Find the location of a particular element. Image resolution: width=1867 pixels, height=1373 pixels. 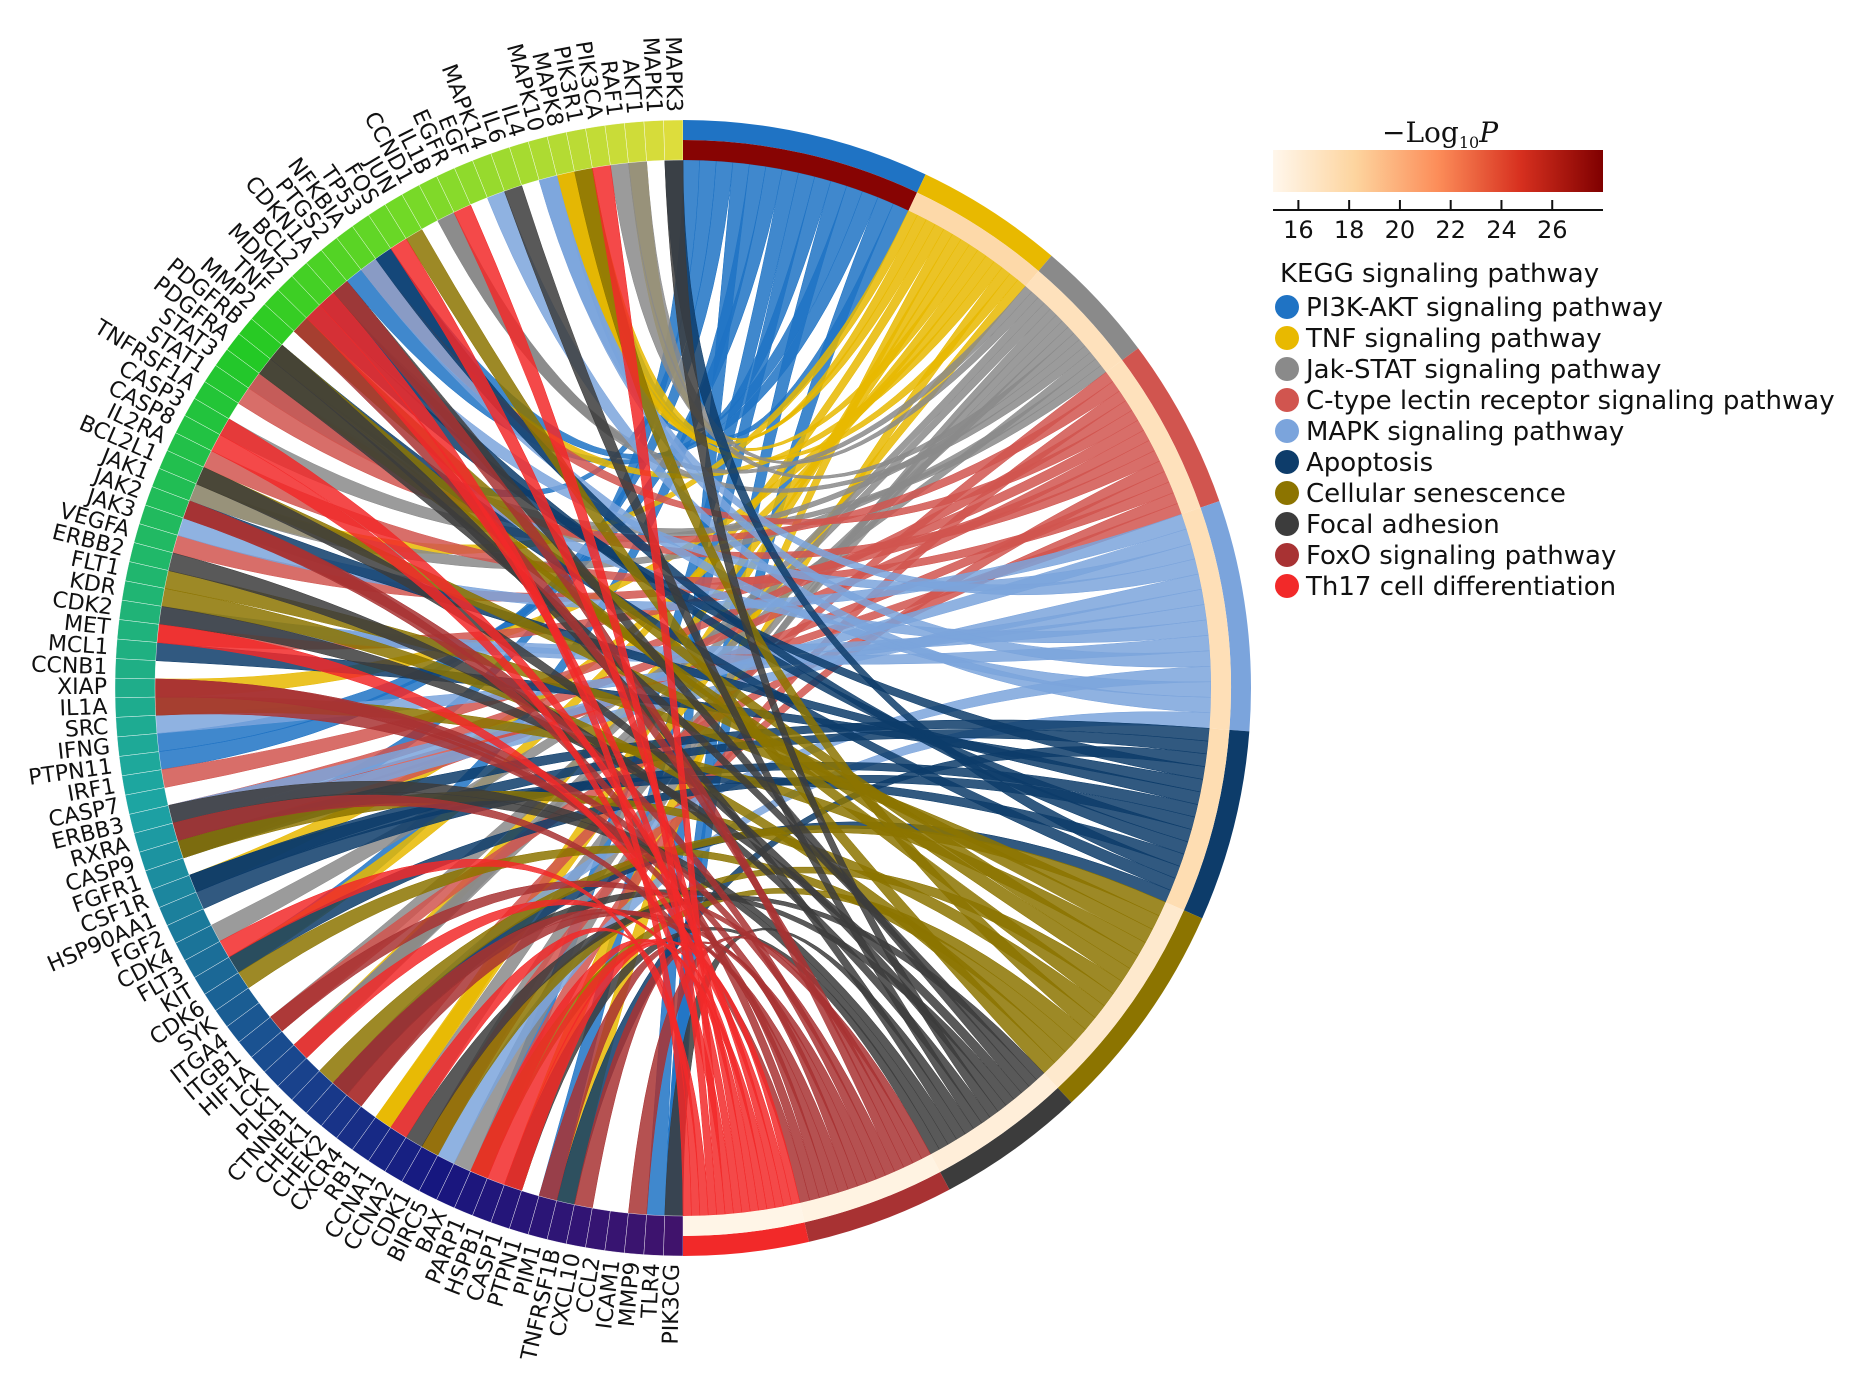

gene-label: AKT1 is located at coordinates (632, 86).